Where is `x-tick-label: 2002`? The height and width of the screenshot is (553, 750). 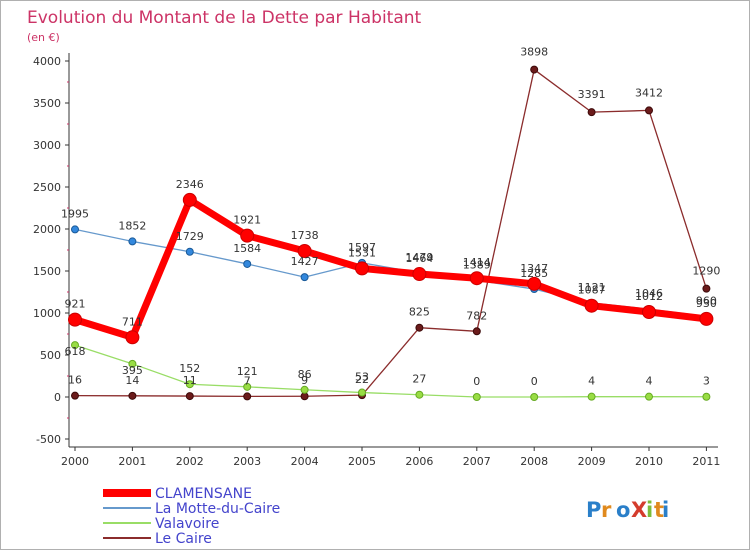
x-tick-label: 2002 is located at coordinates (190, 461).